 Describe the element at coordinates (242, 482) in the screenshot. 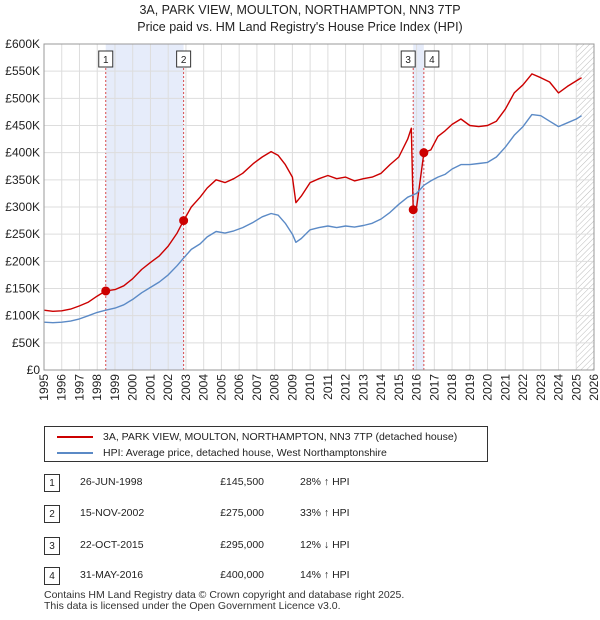

I see `sale-price: £145,500` at that location.